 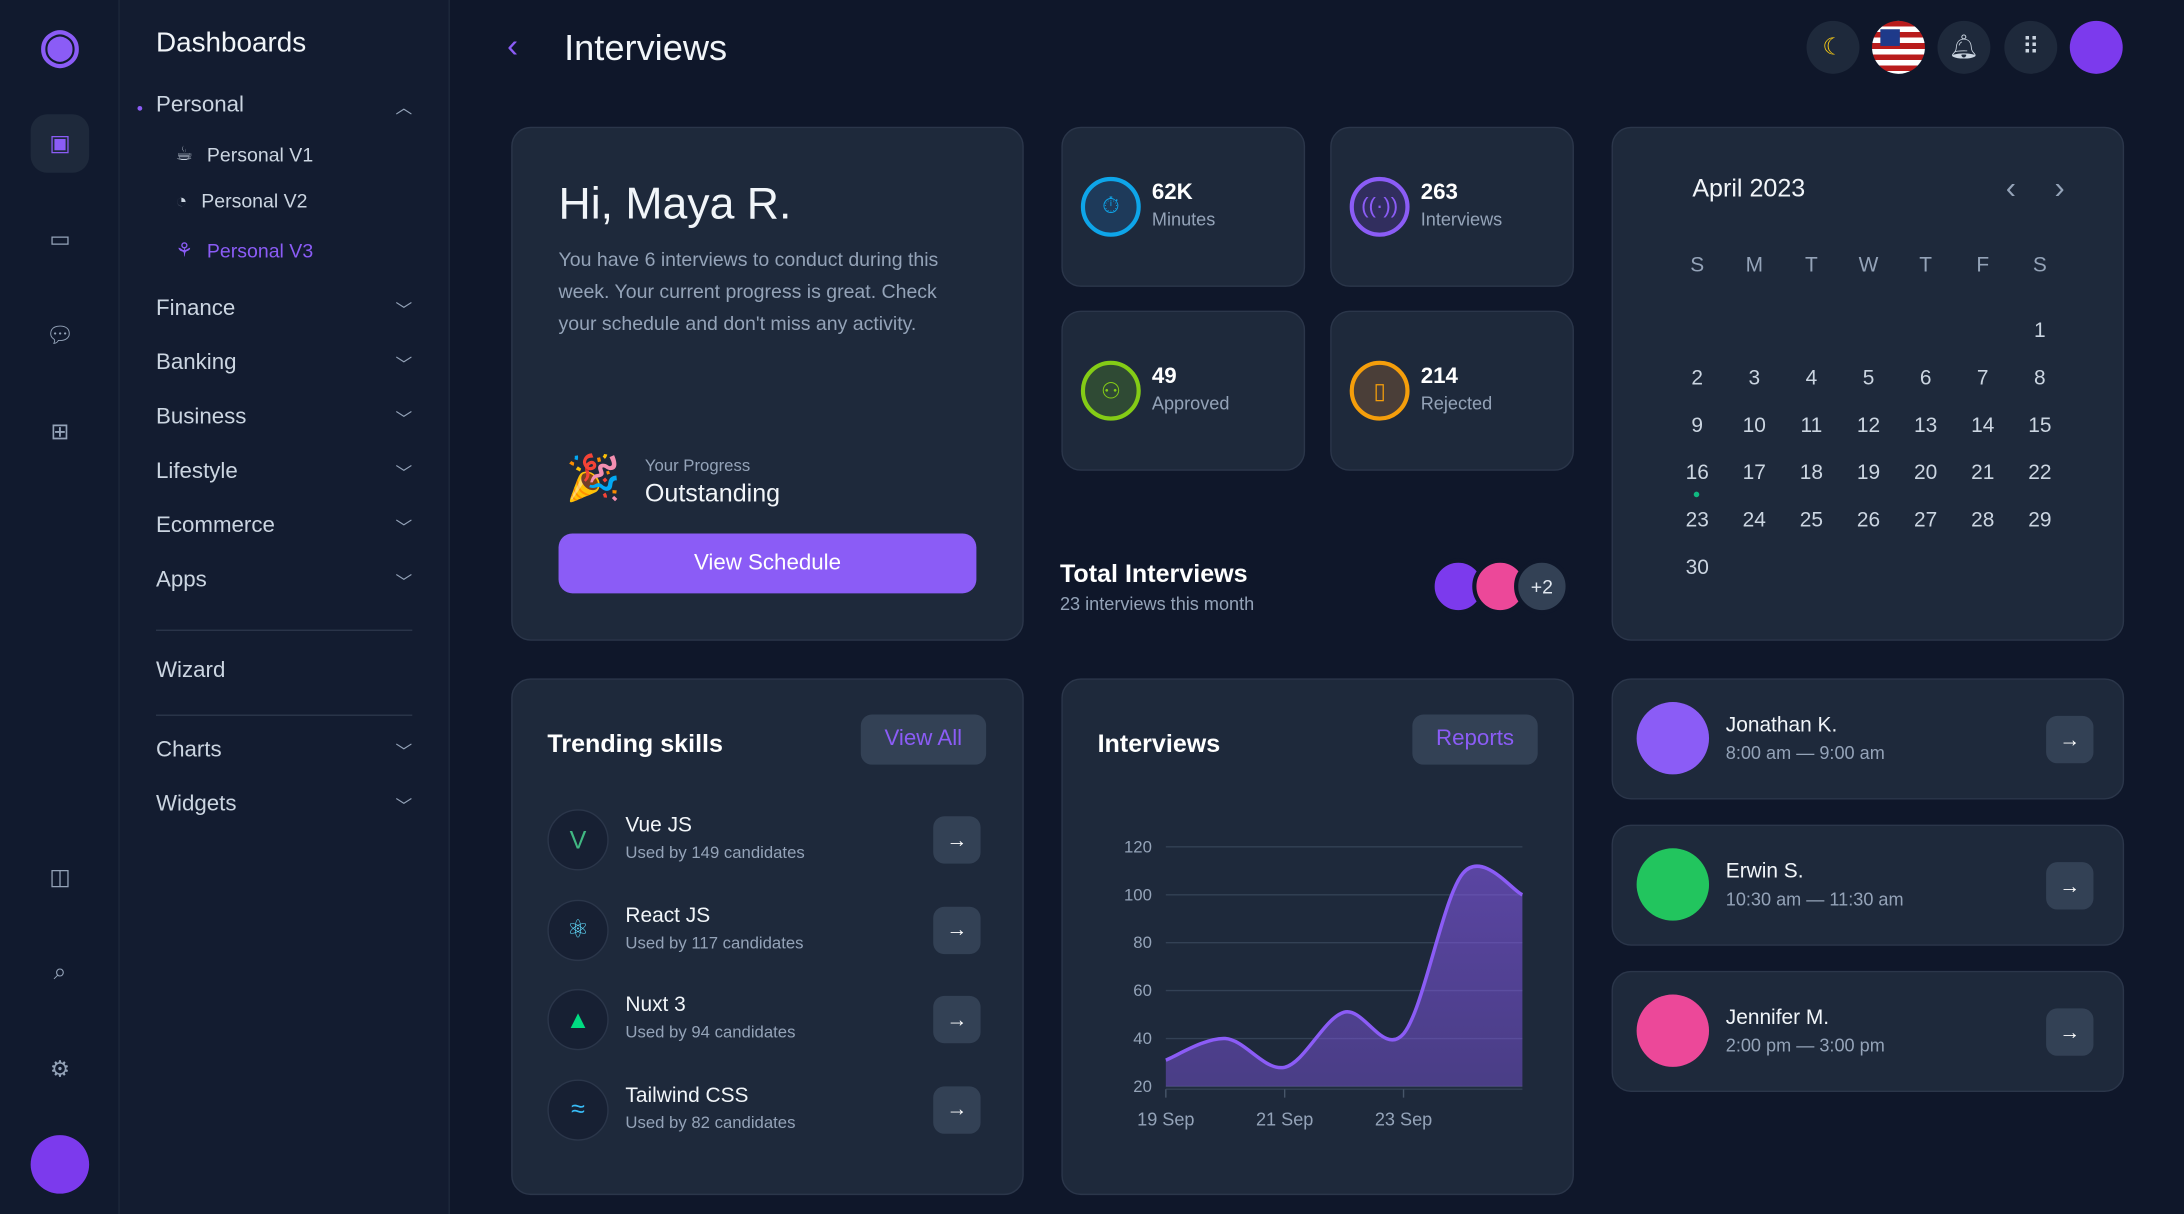 What do you see at coordinates (59, 1070) in the screenshot?
I see `gear-icon: ⚙` at bounding box center [59, 1070].